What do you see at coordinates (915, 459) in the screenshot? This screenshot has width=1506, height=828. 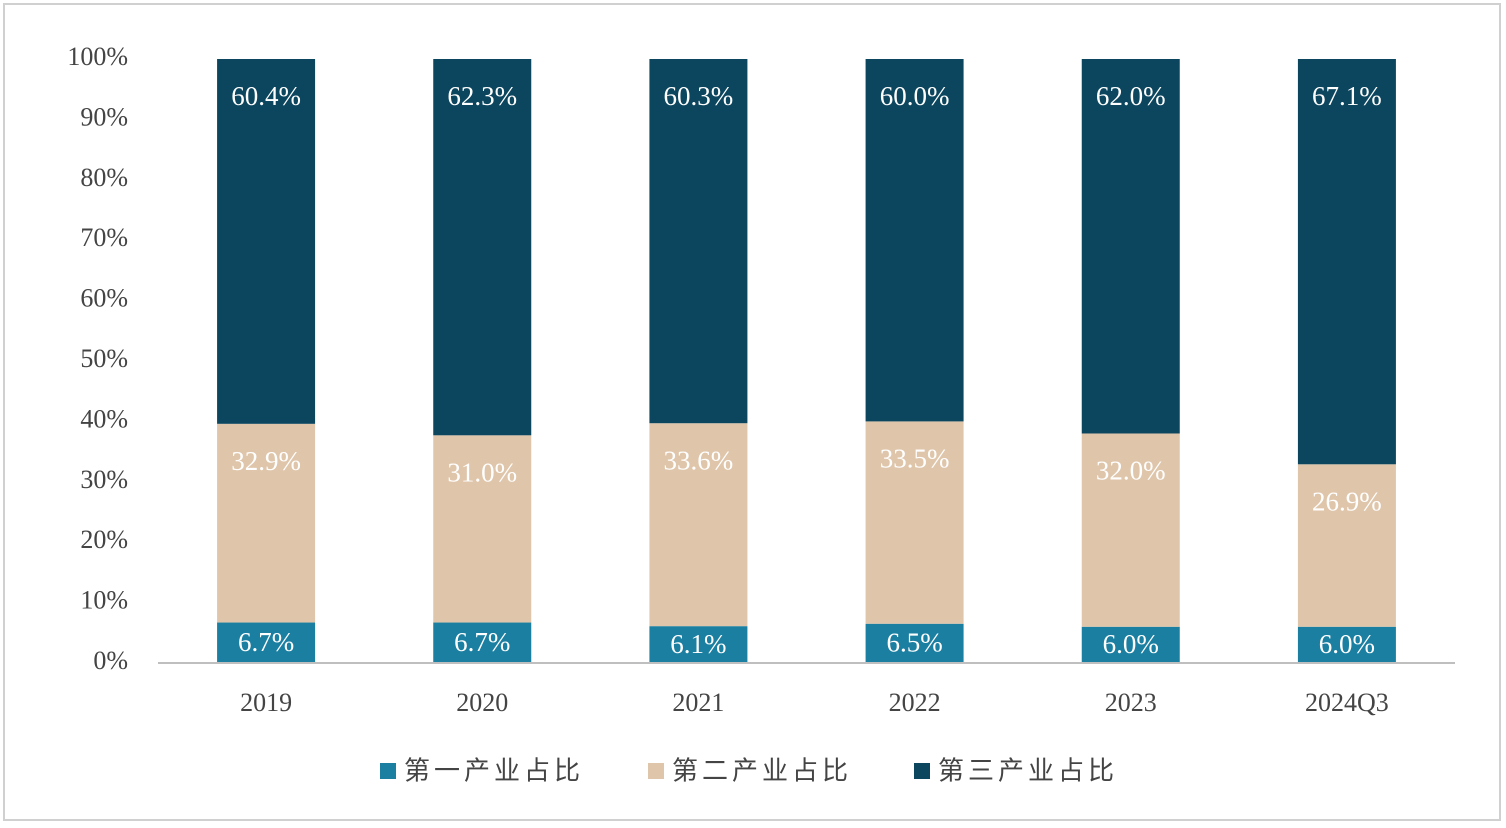 I see `value-label: 33.5%` at bounding box center [915, 459].